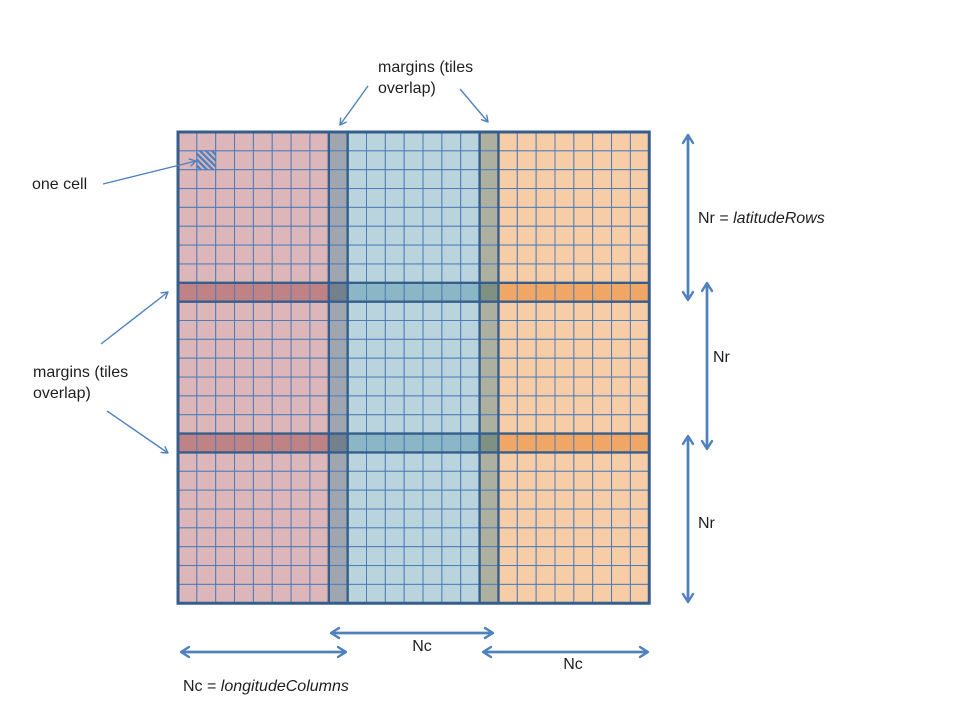 The width and height of the screenshot is (960, 720). Describe the element at coordinates (422, 646) in the screenshot. I see `nc-middle-label: Nc` at that location.